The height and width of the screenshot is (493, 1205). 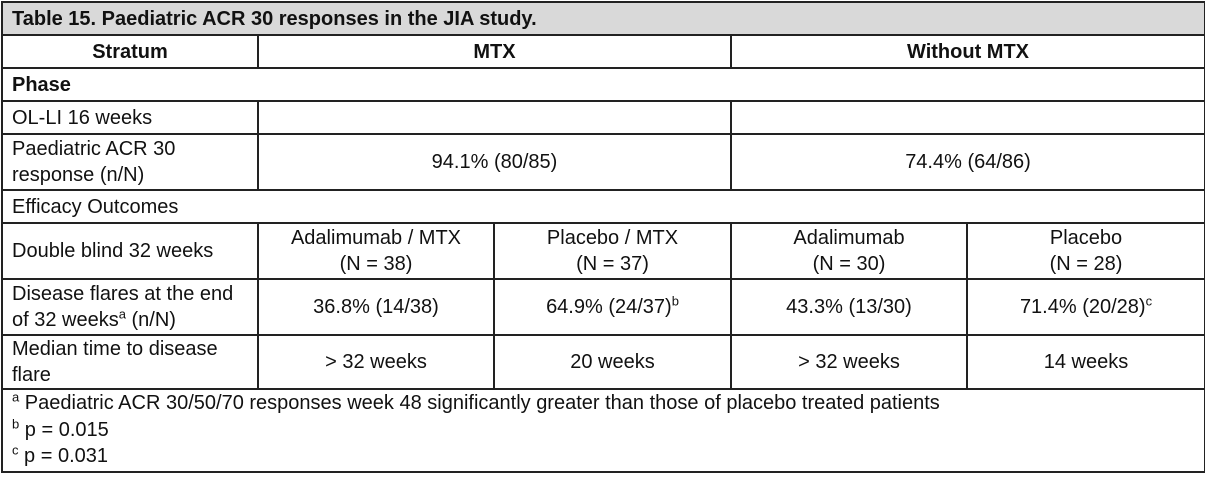 I want to click on ol-li-row: OL-LI 16 weeks, so click(x=603, y=117).